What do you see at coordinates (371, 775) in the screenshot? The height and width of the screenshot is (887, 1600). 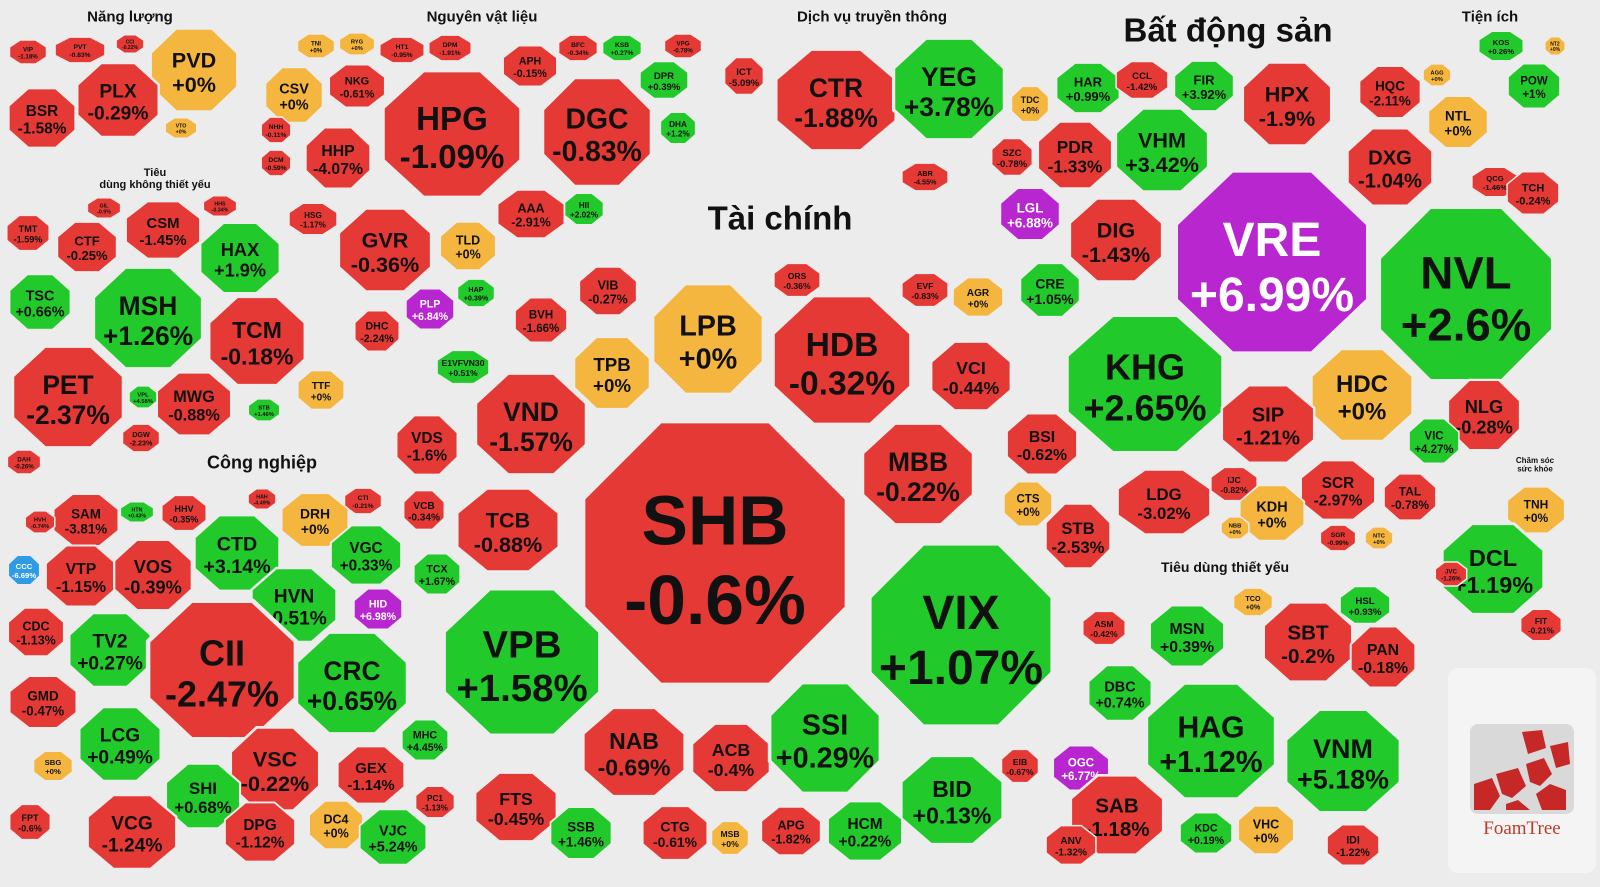 I see `cell-gex` at bounding box center [371, 775].